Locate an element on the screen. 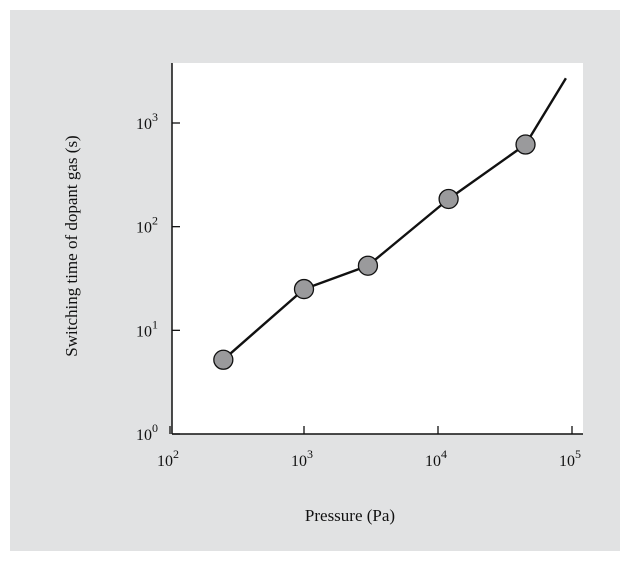  y-tick-label: 10⁰ is located at coordinates (147, 432).